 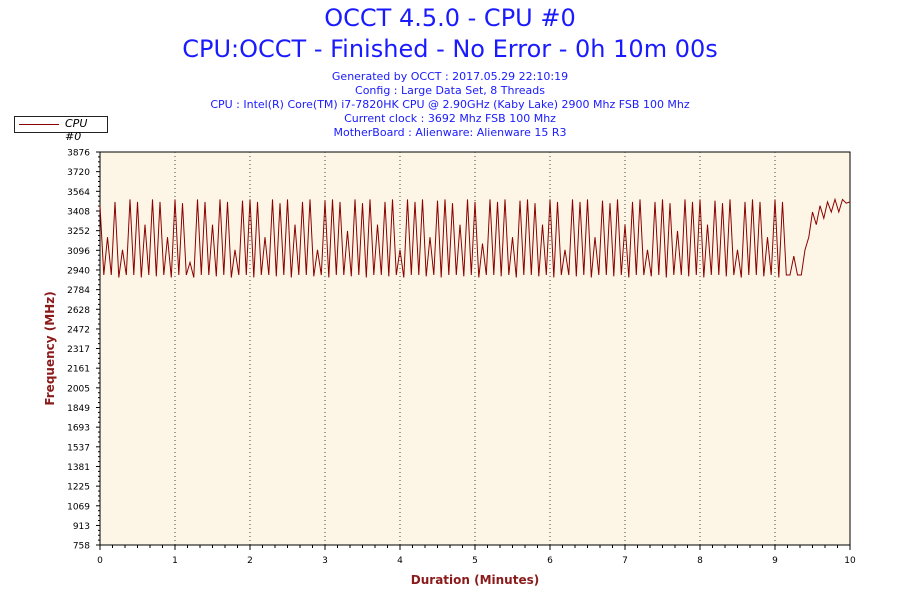 What do you see at coordinates (78, 212) in the screenshot?
I see `y-tick-label-3408: 3408` at bounding box center [78, 212].